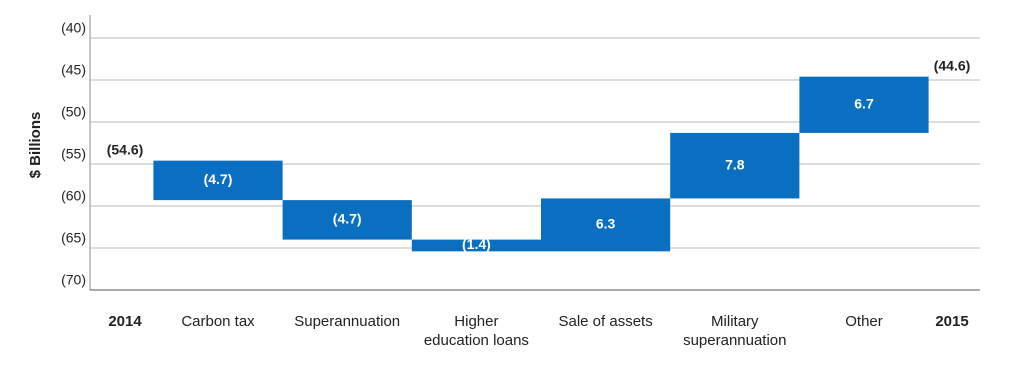  What do you see at coordinates (952, 65) in the screenshot?
I see `total-label: (44.6)` at bounding box center [952, 65].